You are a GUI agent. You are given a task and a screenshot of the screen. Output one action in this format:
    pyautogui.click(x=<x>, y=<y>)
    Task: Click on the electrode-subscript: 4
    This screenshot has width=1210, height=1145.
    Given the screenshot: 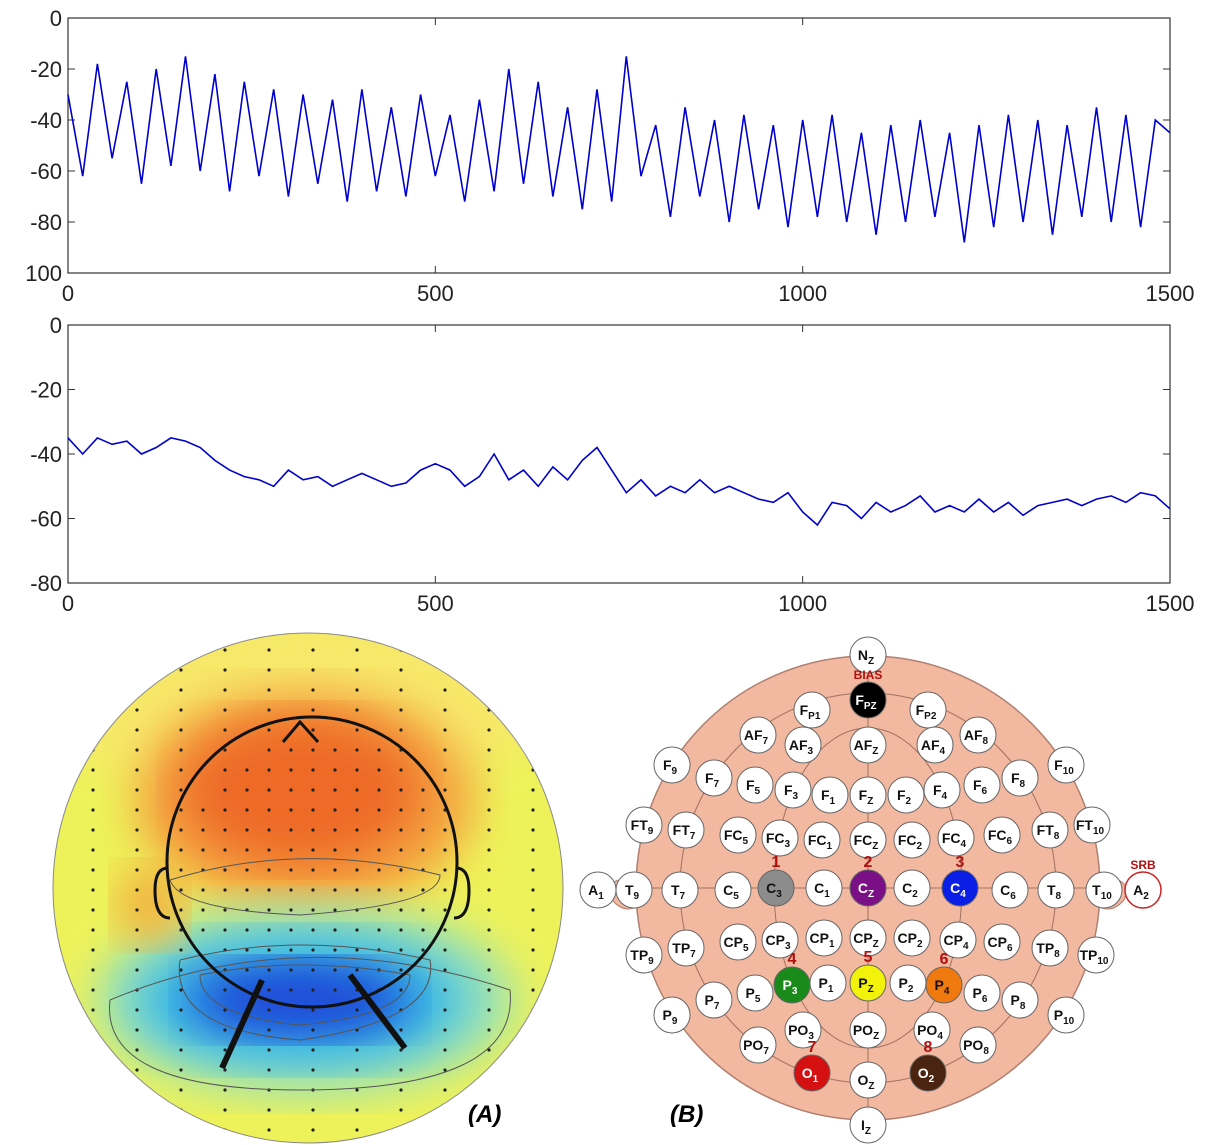 What is the action you would take?
    pyautogui.click(x=940, y=1036)
    